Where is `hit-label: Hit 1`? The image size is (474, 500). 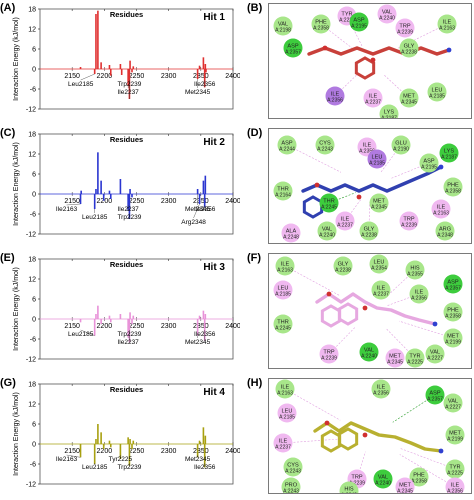 hit-label: Hit 1 is located at coordinates (214, 17).